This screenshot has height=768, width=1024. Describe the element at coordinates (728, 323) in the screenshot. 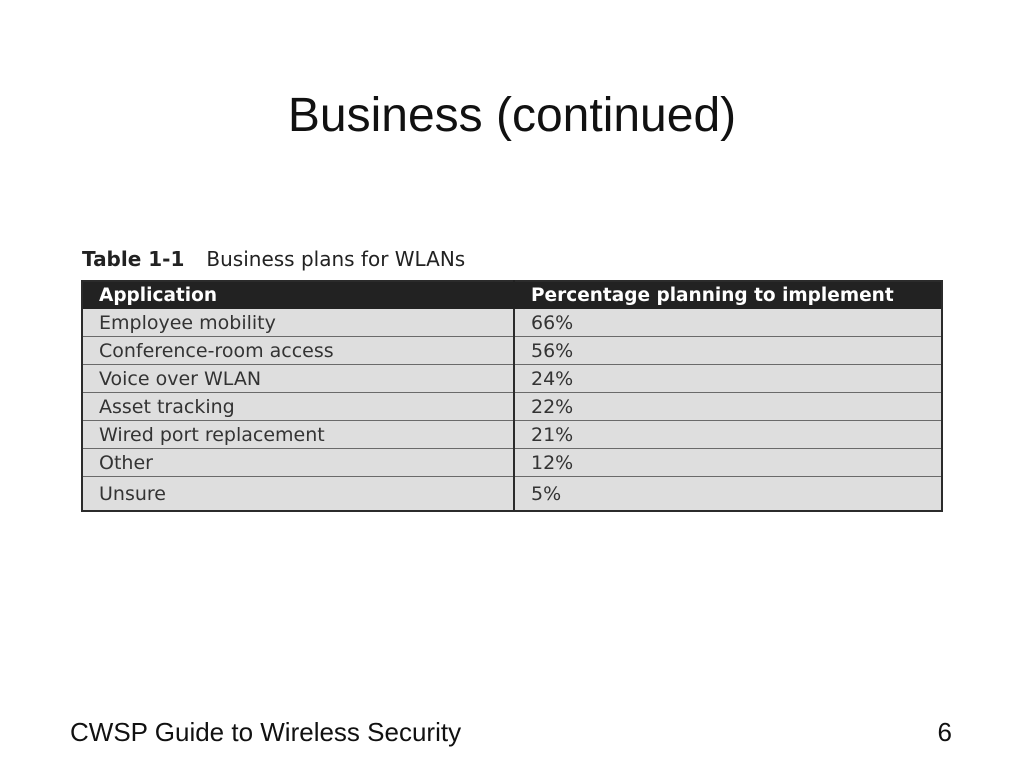

I see `percentage-cell: 66%` at that location.